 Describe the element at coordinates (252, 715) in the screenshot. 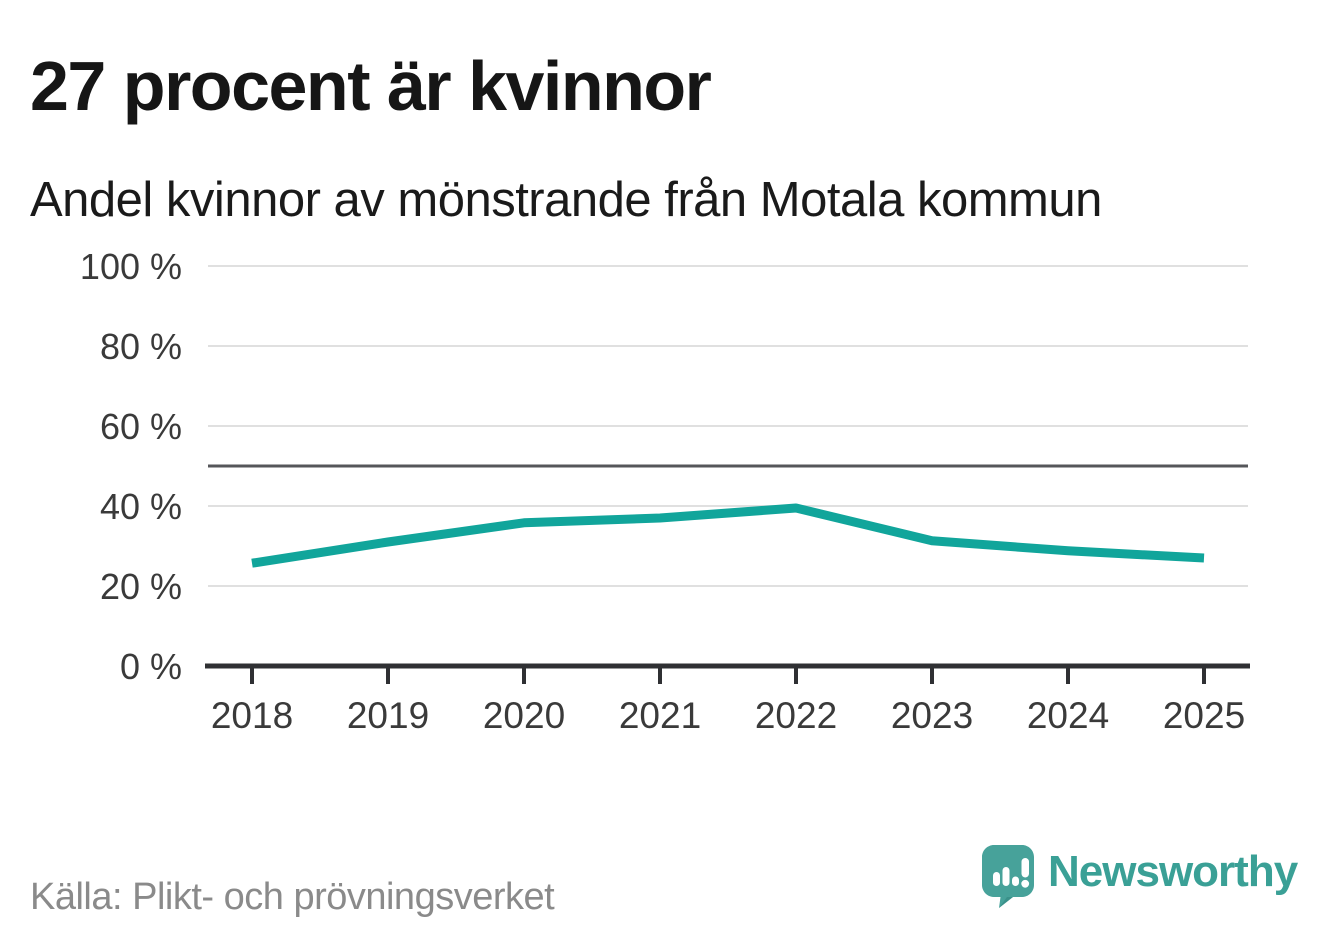

I see `x-tick-label: 2018` at that location.